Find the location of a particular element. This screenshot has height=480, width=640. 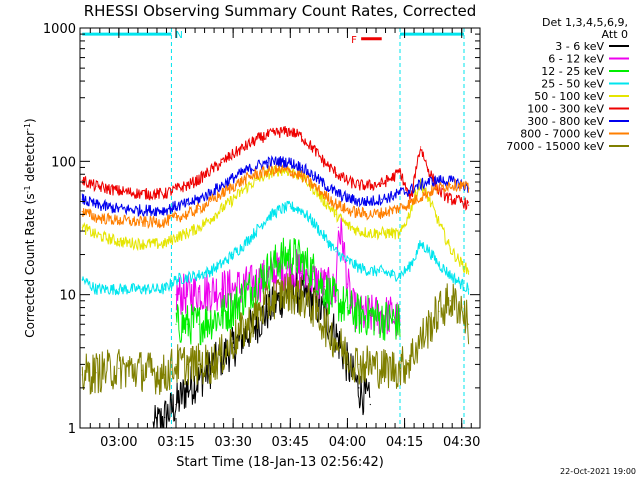

legend-label-100-300-kev: 100 - 300 keV is located at coordinates (565, 109).